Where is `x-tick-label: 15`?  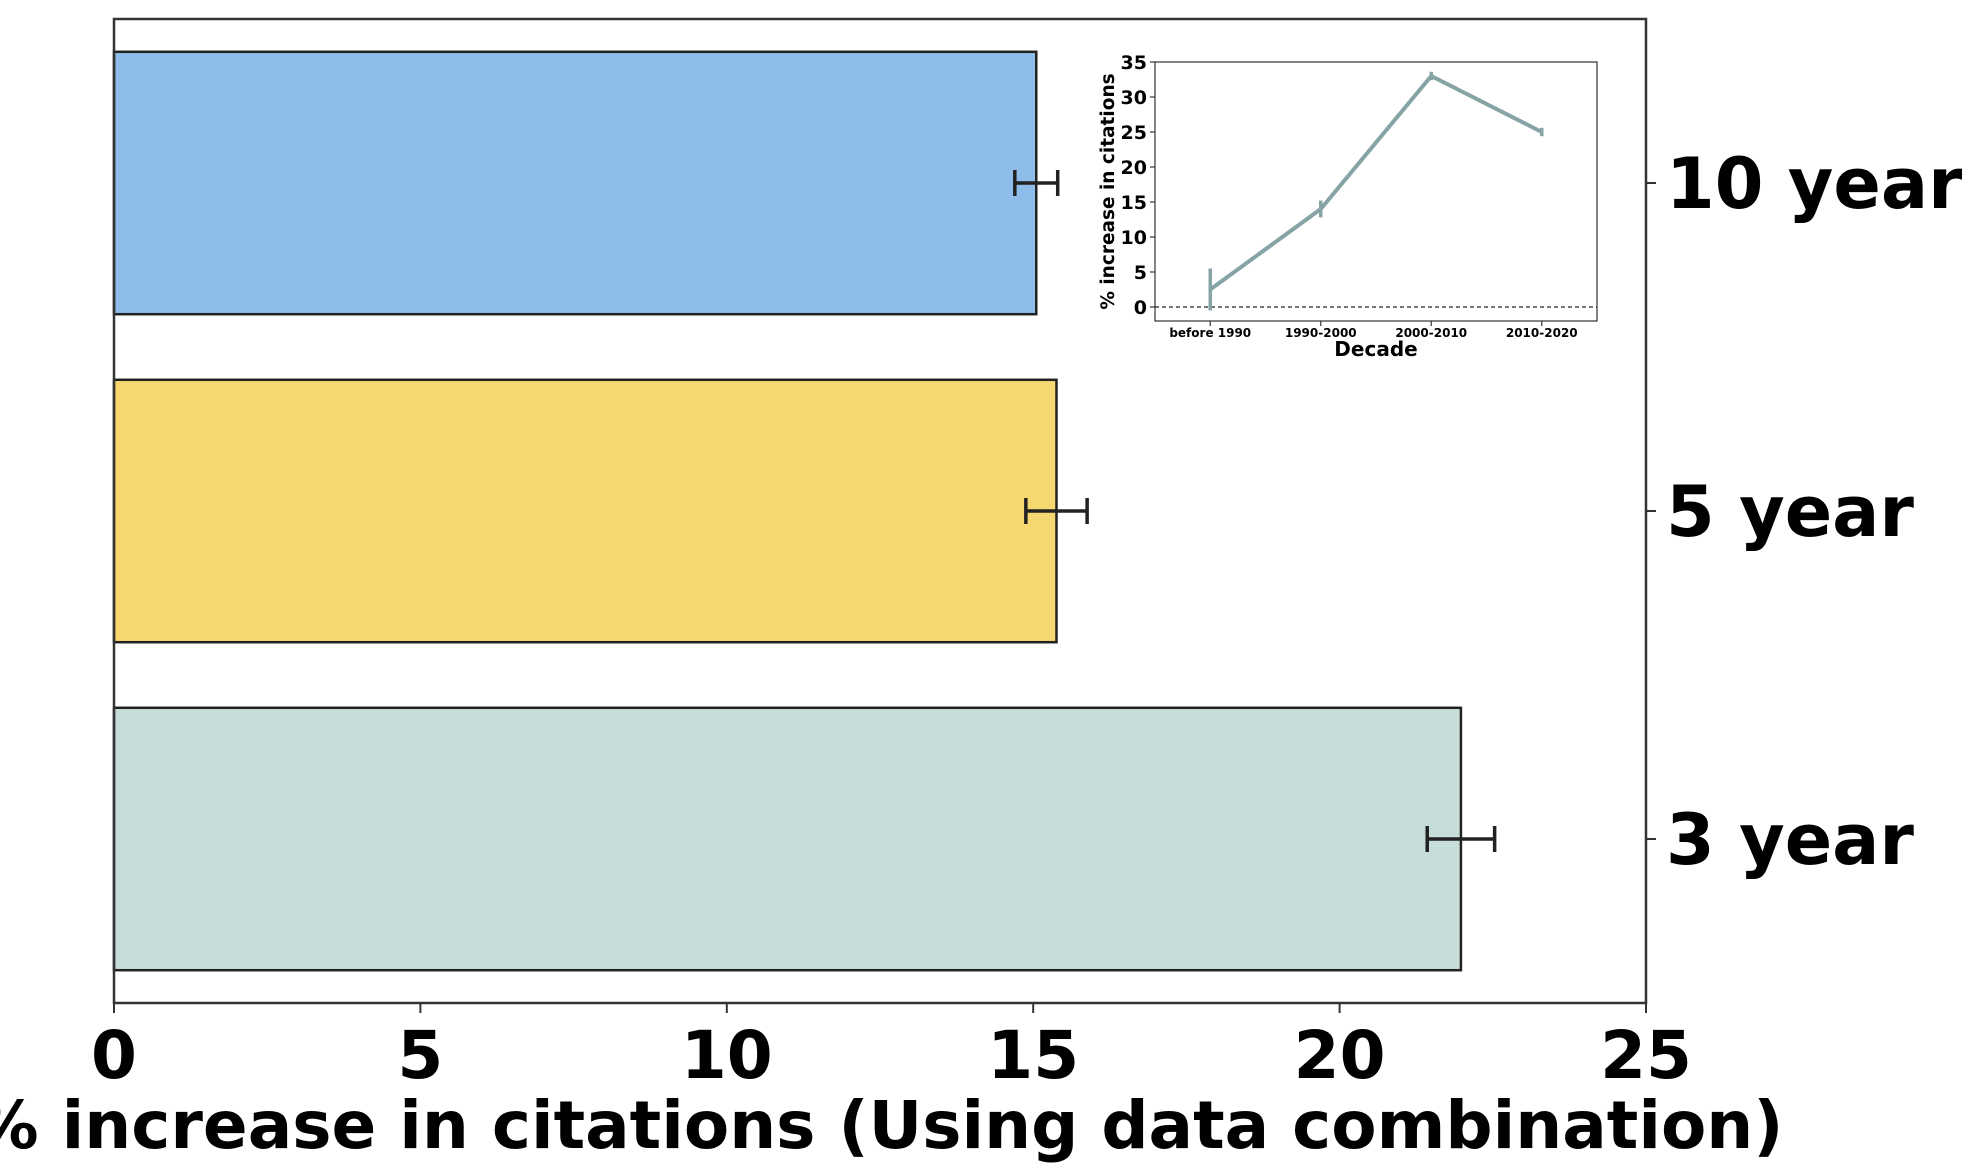 x-tick-label: 15 is located at coordinates (1033, 1055).